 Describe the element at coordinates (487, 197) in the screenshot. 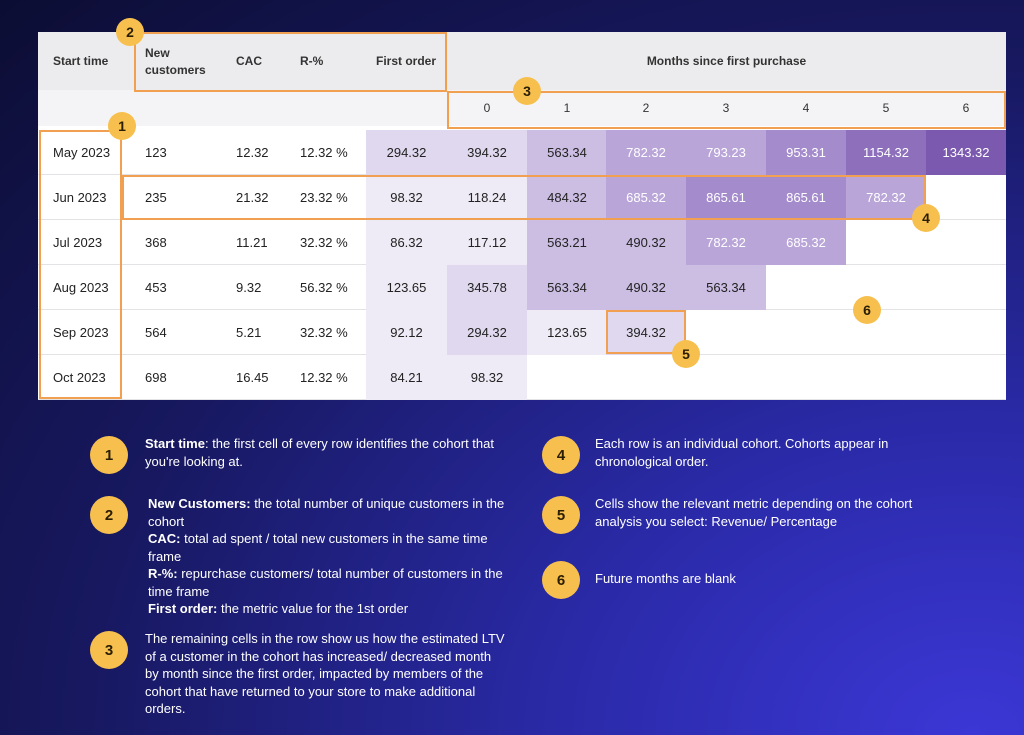

I see `month-value-cell: 118.24` at that location.